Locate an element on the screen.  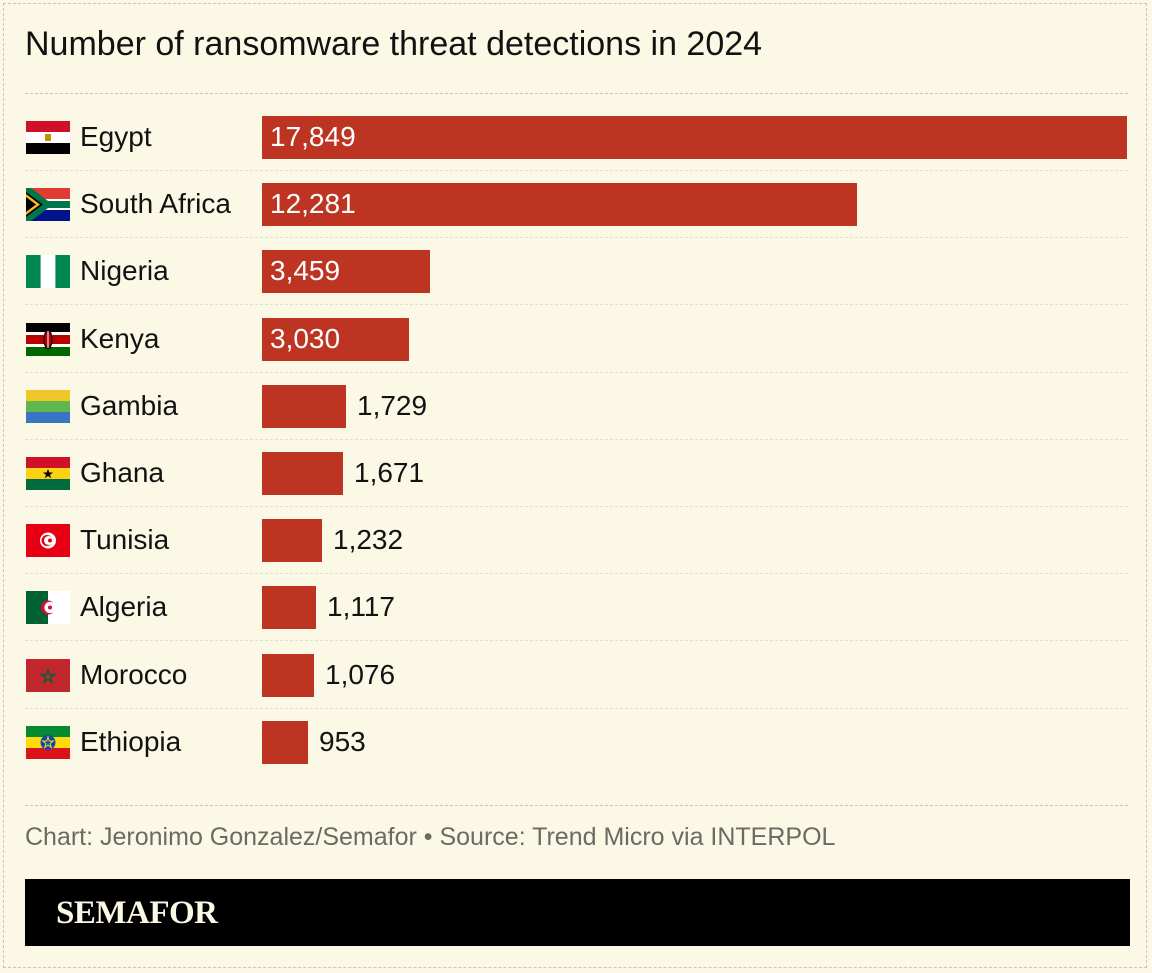
nigeria-flag-icon is located at coordinates (48, 271).